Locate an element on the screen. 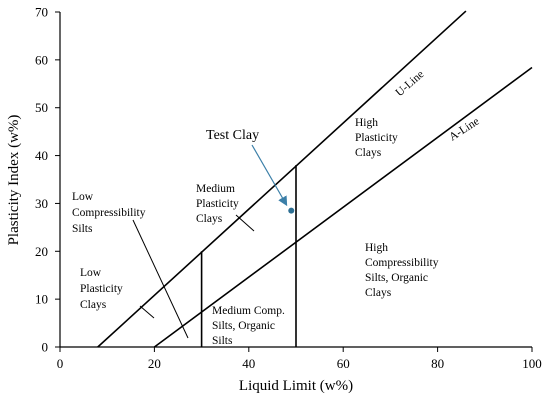 The width and height of the screenshot is (550, 405). y-ticks: 0 10 20 30 40 50 60 70 is located at coordinates (47, 180).